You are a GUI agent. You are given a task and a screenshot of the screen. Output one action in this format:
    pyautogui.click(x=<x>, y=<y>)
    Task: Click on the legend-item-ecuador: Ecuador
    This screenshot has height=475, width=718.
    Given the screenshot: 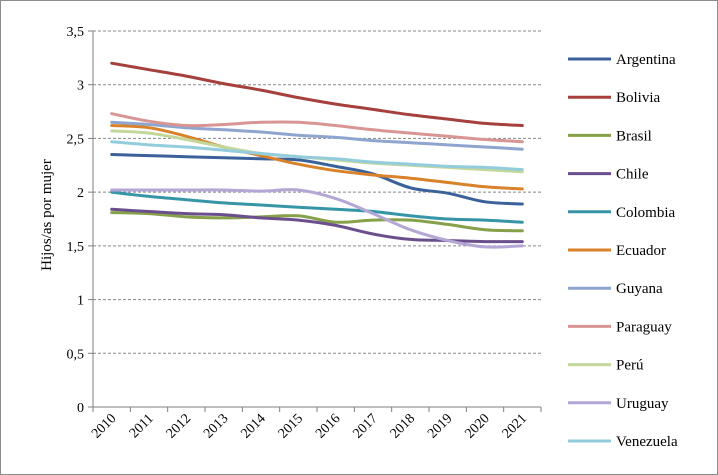 What is the action you would take?
    pyautogui.click(x=617, y=251)
    